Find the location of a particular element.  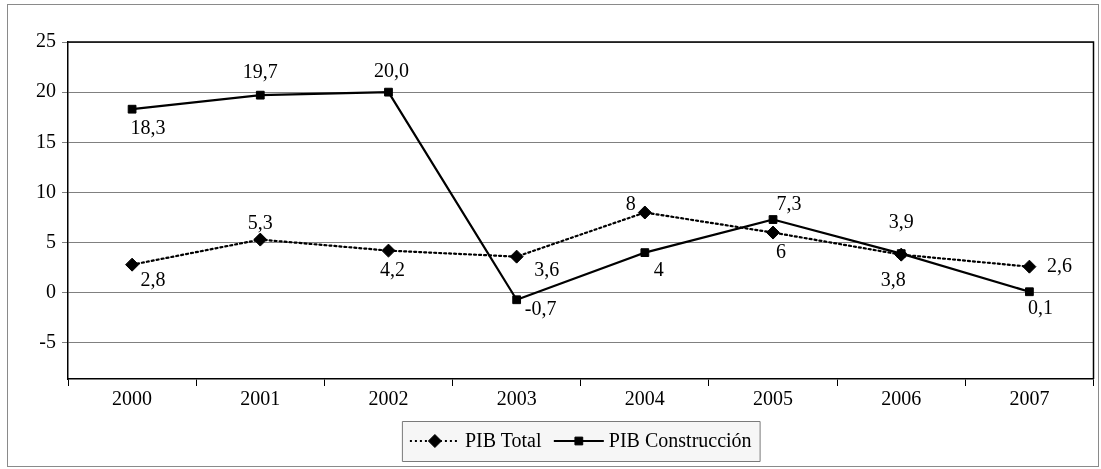

y-tick-label: 0 is located at coordinates (51, 290).